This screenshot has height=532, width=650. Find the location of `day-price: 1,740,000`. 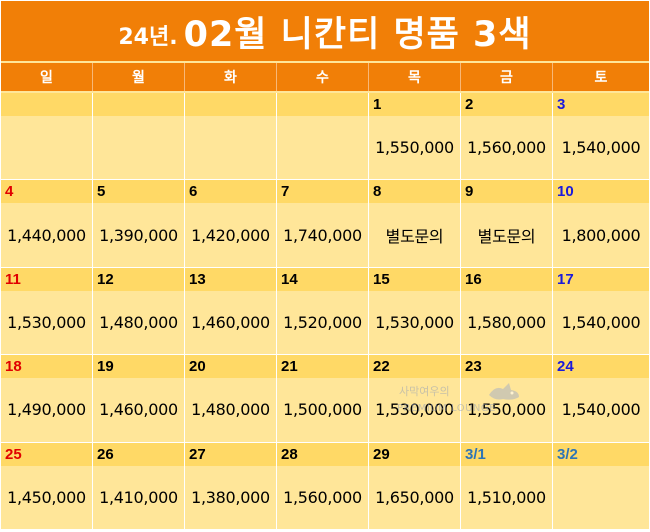

day-price: 1,740,000 is located at coordinates (322, 235).